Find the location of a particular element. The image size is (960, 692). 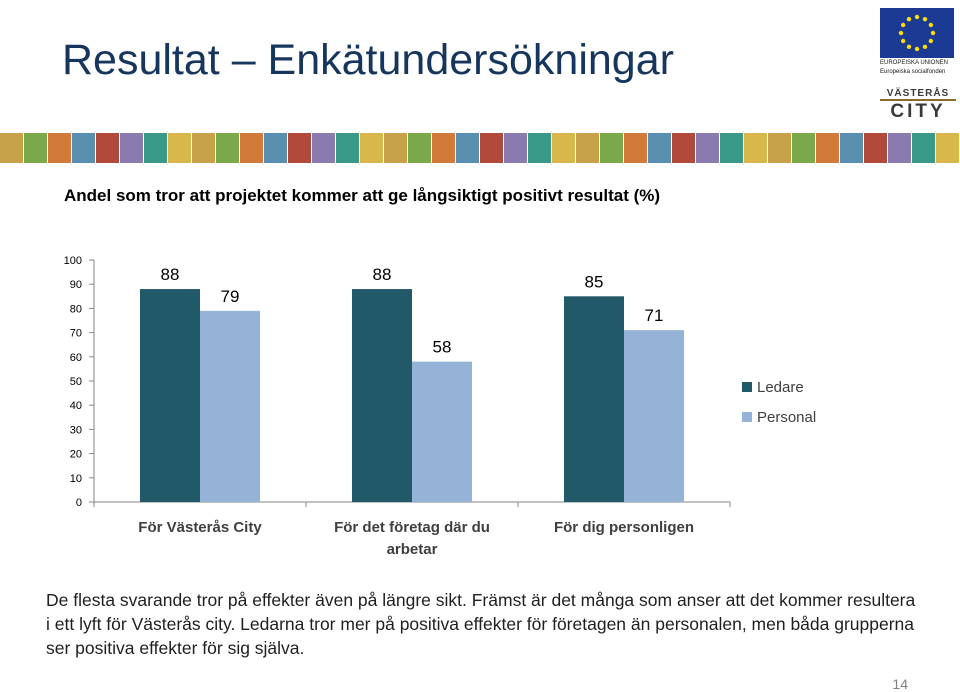

bar-value-label: 58 is located at coordinates (442, 347).